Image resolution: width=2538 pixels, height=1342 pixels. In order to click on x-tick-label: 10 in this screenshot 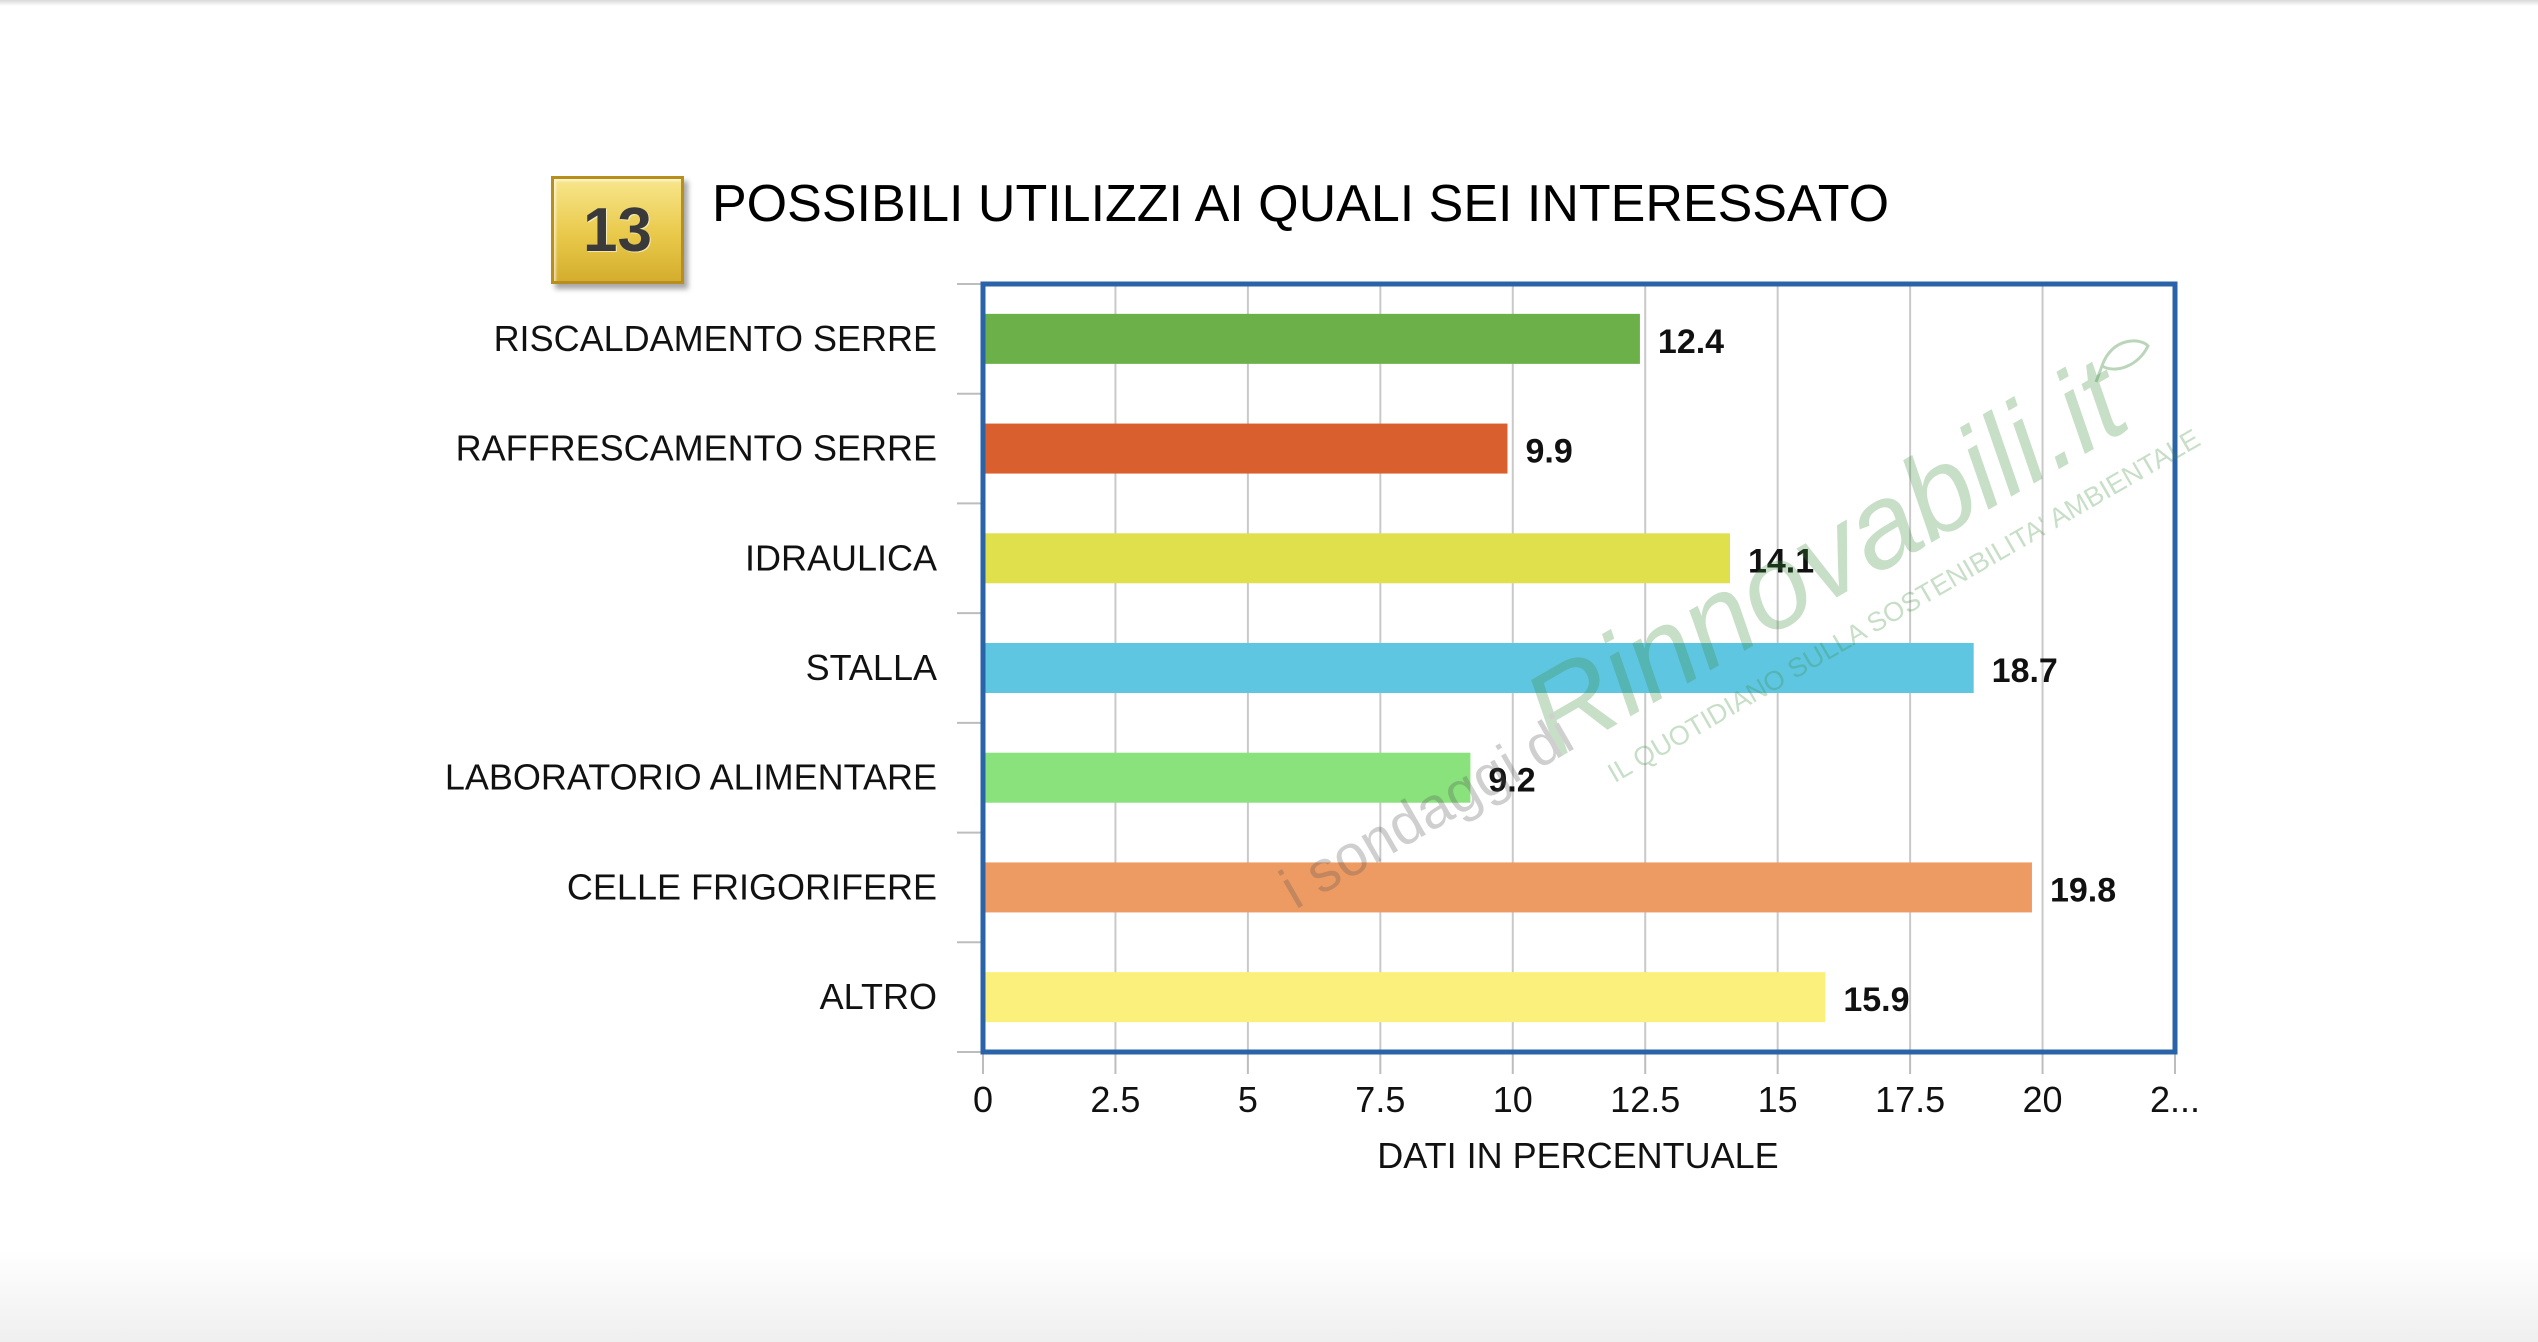, I will do `click(1513, 1099)`.